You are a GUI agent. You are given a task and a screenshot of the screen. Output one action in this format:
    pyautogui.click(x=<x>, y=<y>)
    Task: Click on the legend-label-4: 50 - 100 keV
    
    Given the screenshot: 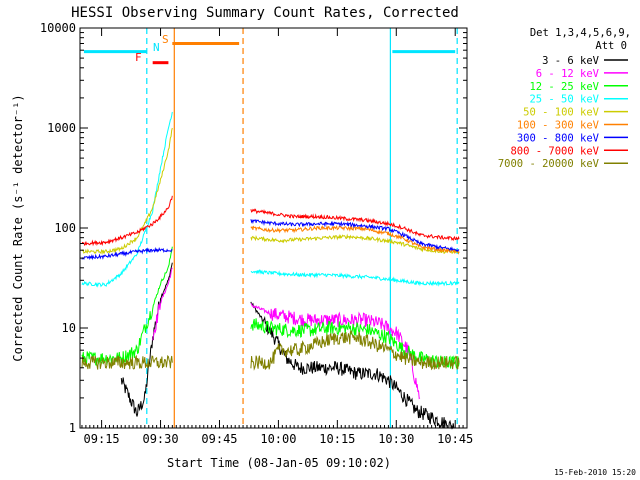 What is the action you would take?
    pyautogui.click(x=561, y=113)
    